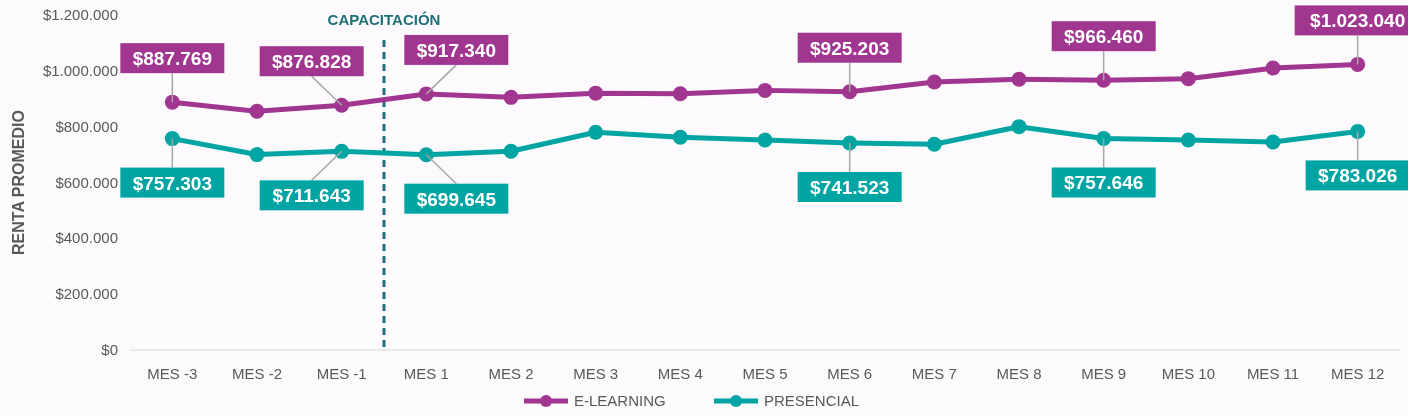 This screenshot has height=416, width=1408. I want to click on x-tick-label: MES 1, so click(426, 373).